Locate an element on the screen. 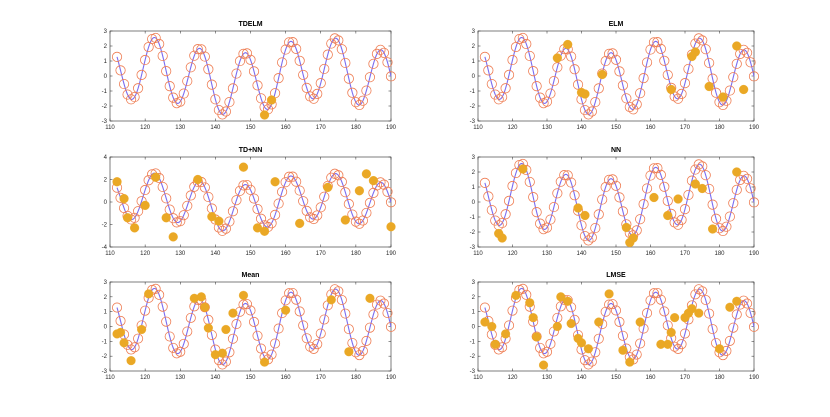  x-tick-label: 140 is located at coordinates (581, 128).